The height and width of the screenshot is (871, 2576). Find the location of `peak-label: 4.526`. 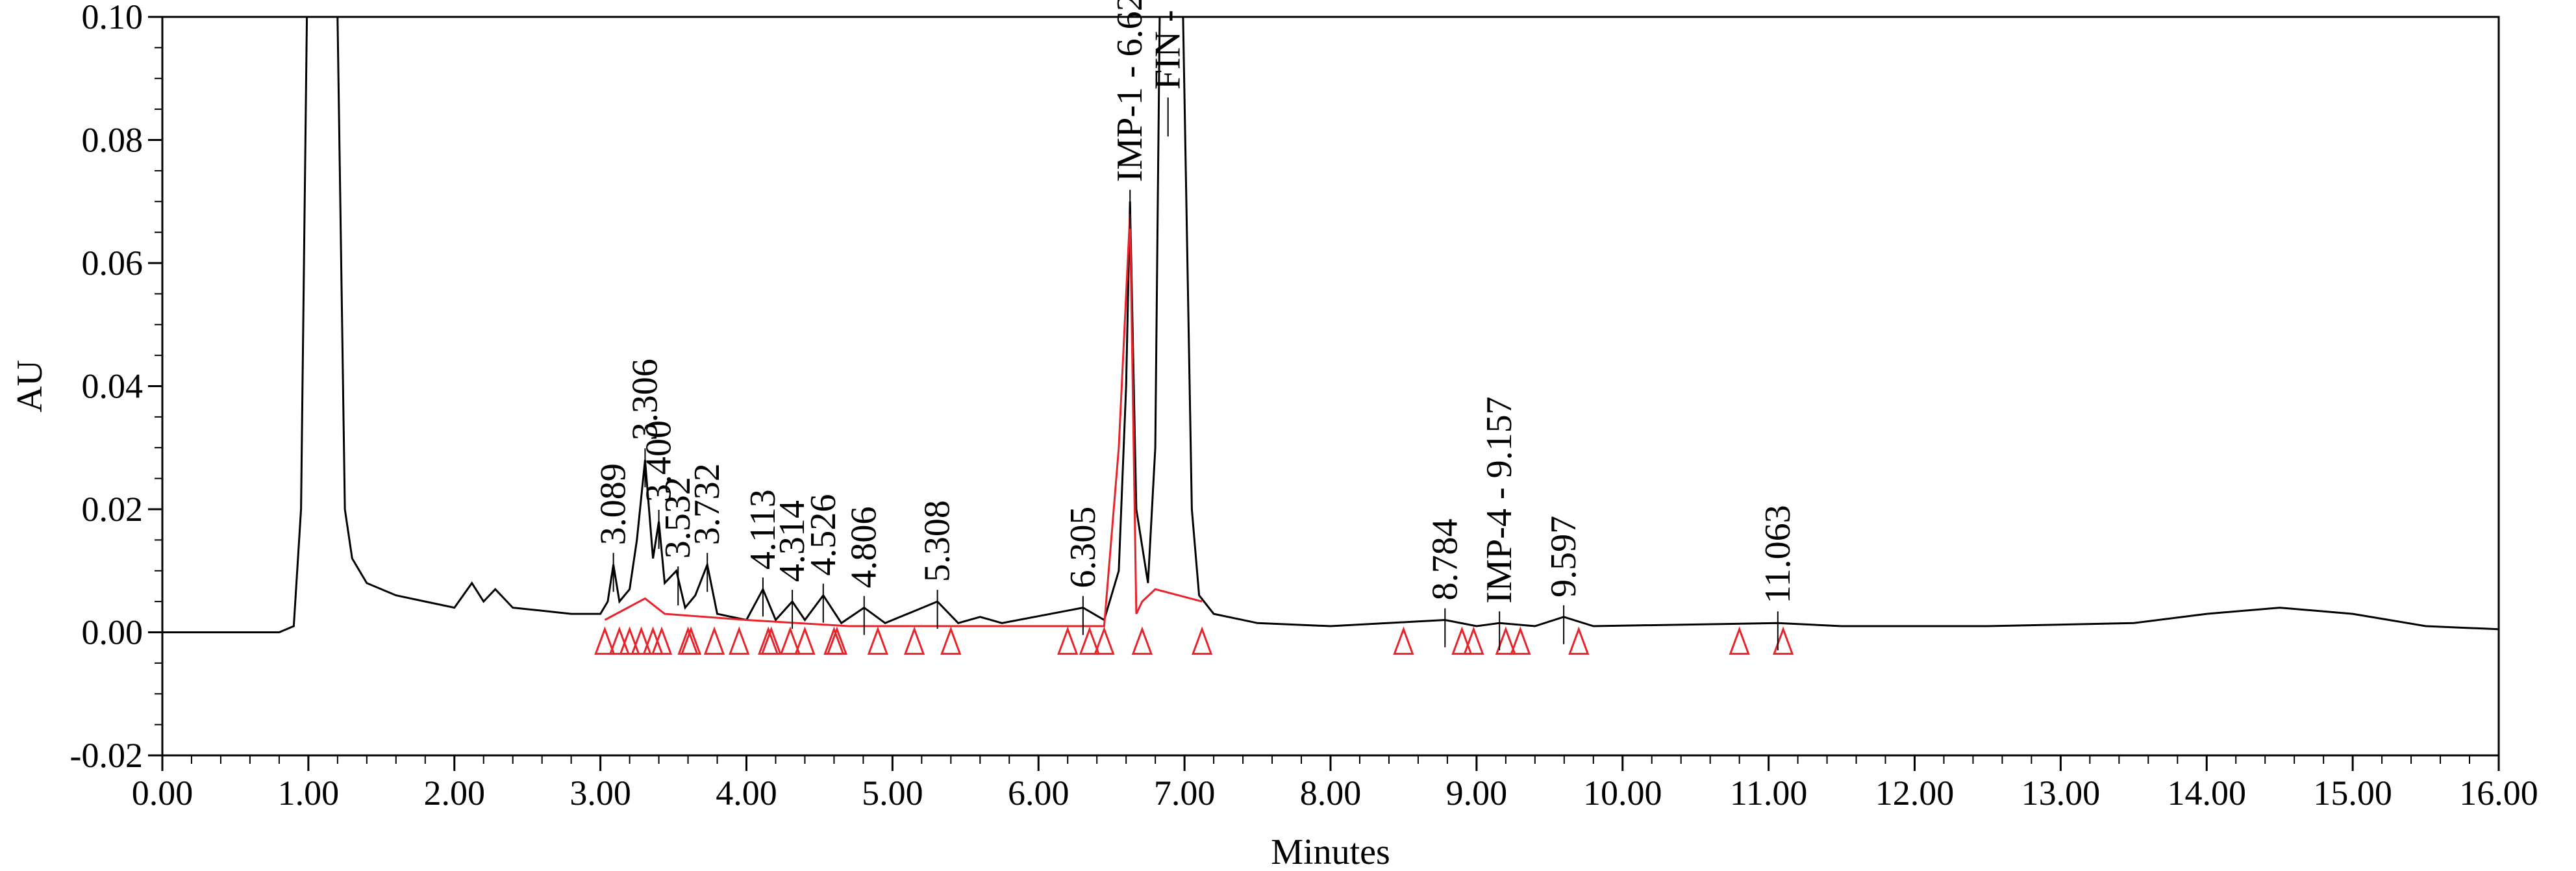

peak-label: 4.526 is located at coordinates (823, 535).